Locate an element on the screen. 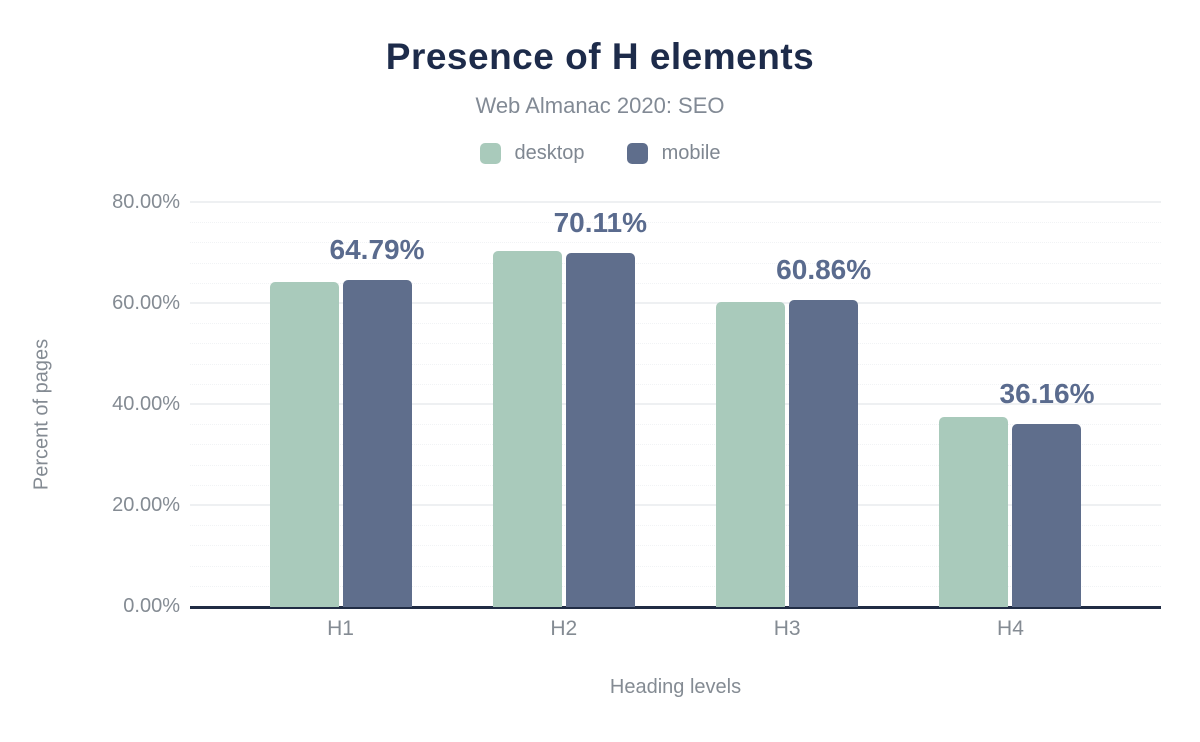 Image resolution: width=1200 pixels, height=742 pixels. bar-desktop-h1 is located at coordinates (304, 444).